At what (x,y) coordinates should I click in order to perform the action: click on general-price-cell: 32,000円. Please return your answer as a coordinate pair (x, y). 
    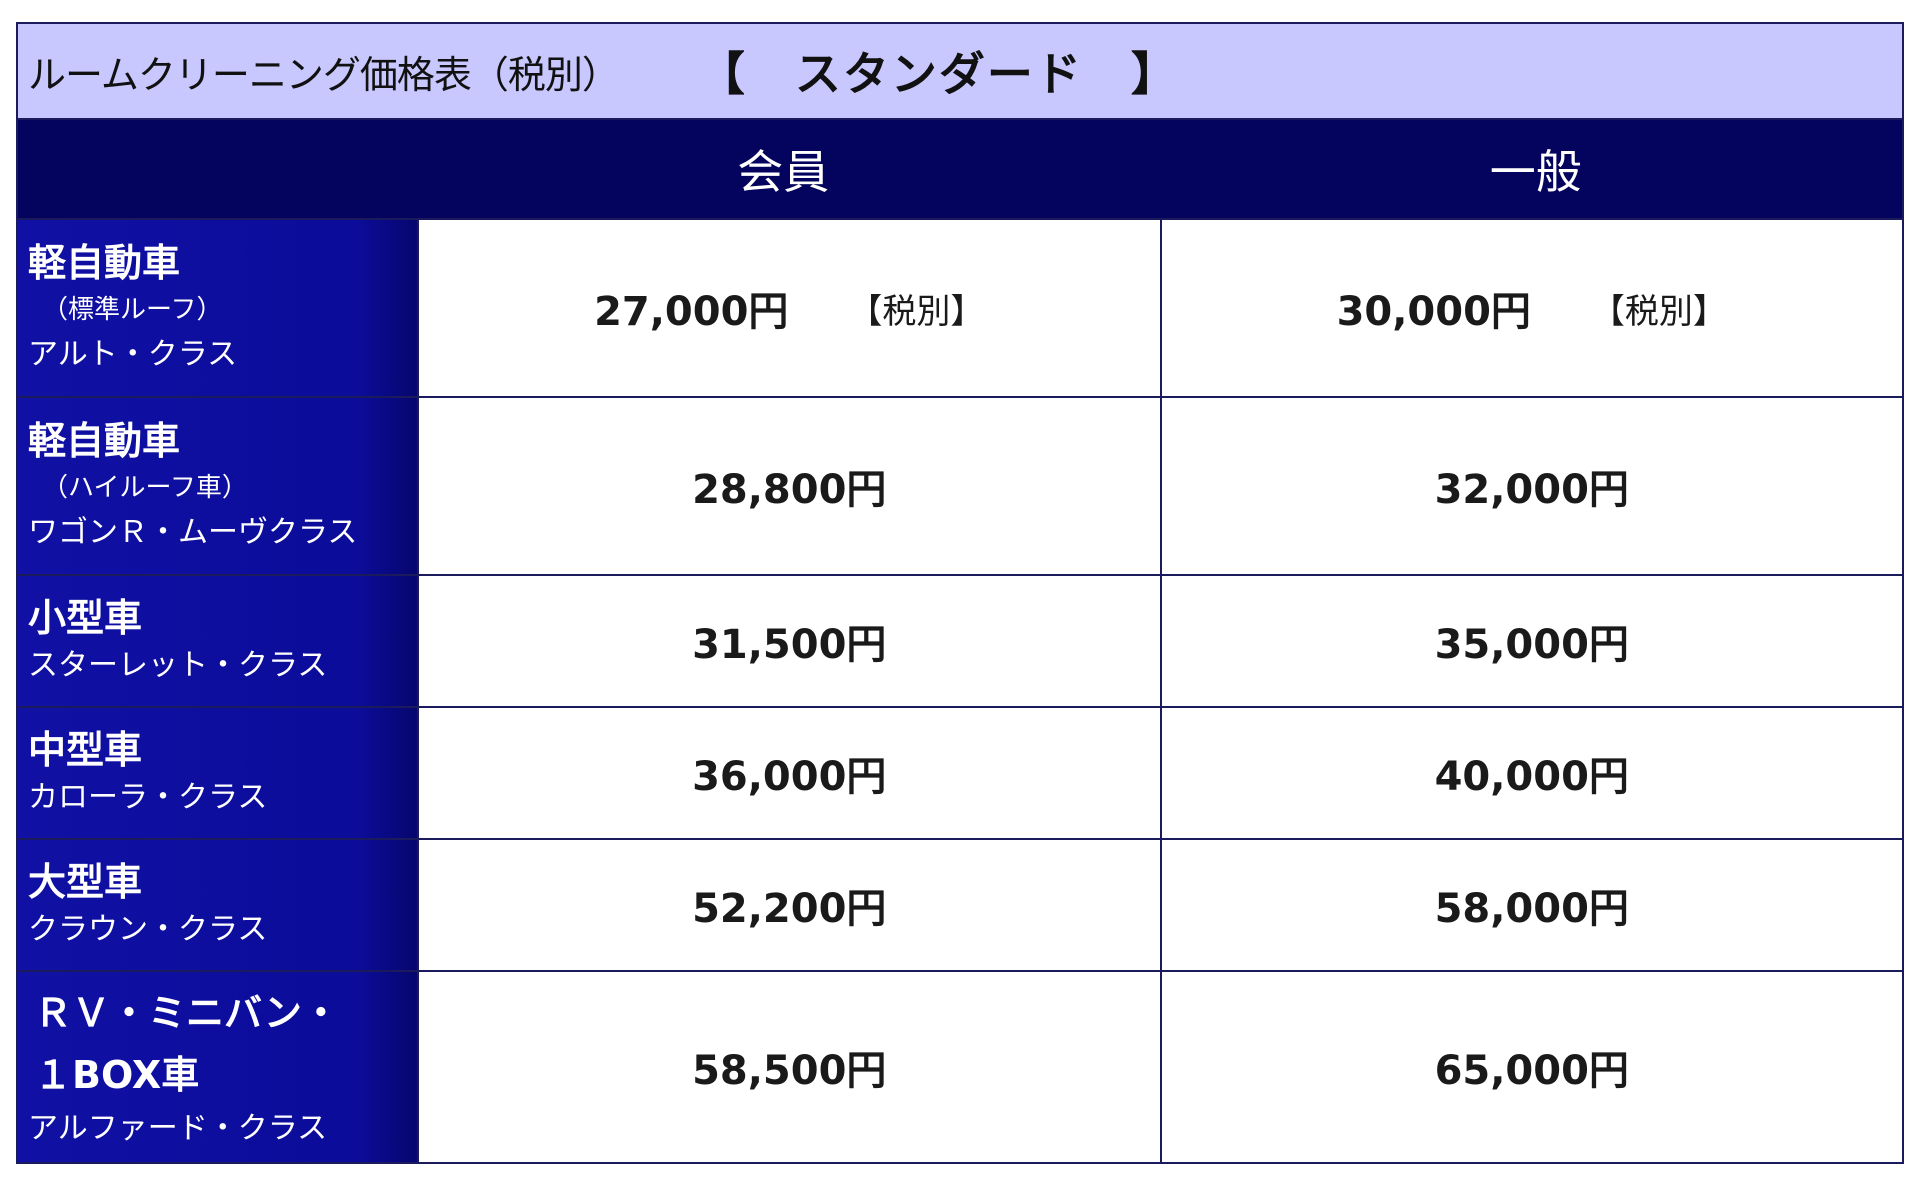
    Looking at the image, I should click on (1530, 486).